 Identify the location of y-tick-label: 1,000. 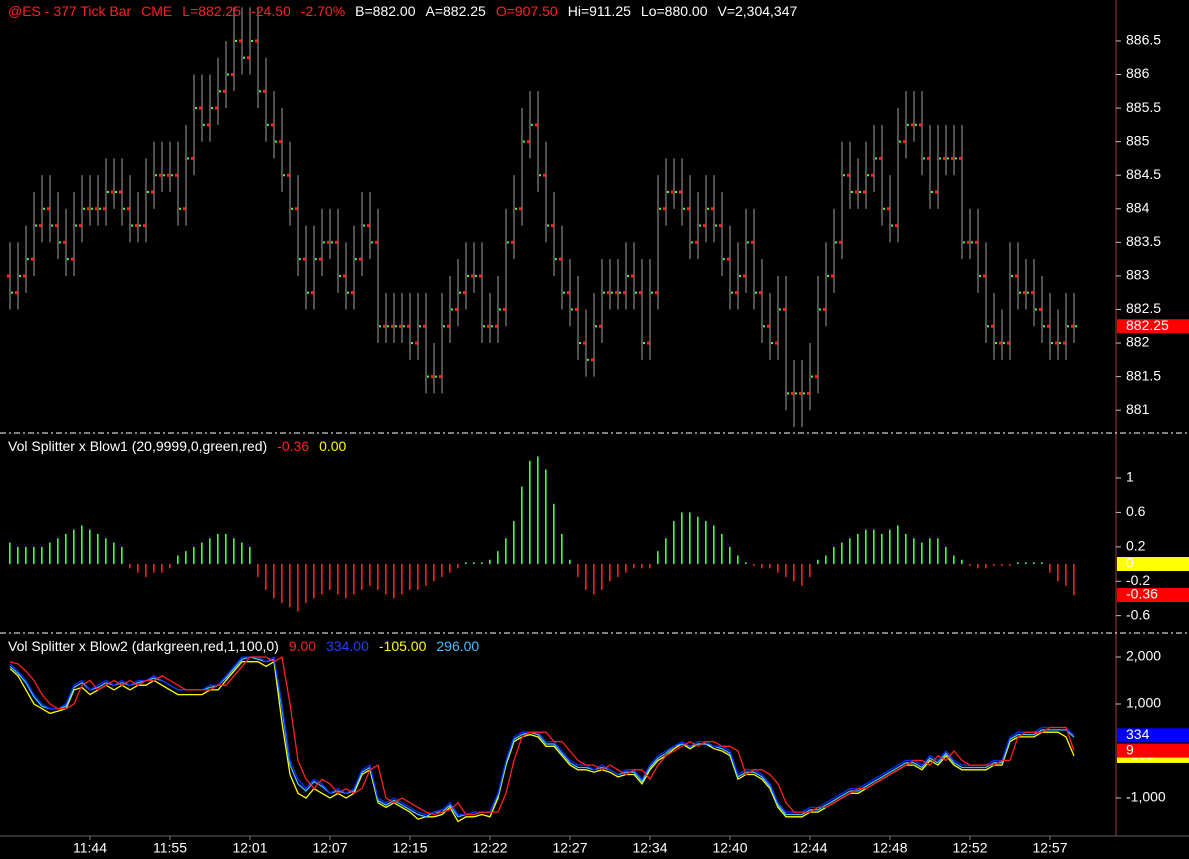
(1143, 703).